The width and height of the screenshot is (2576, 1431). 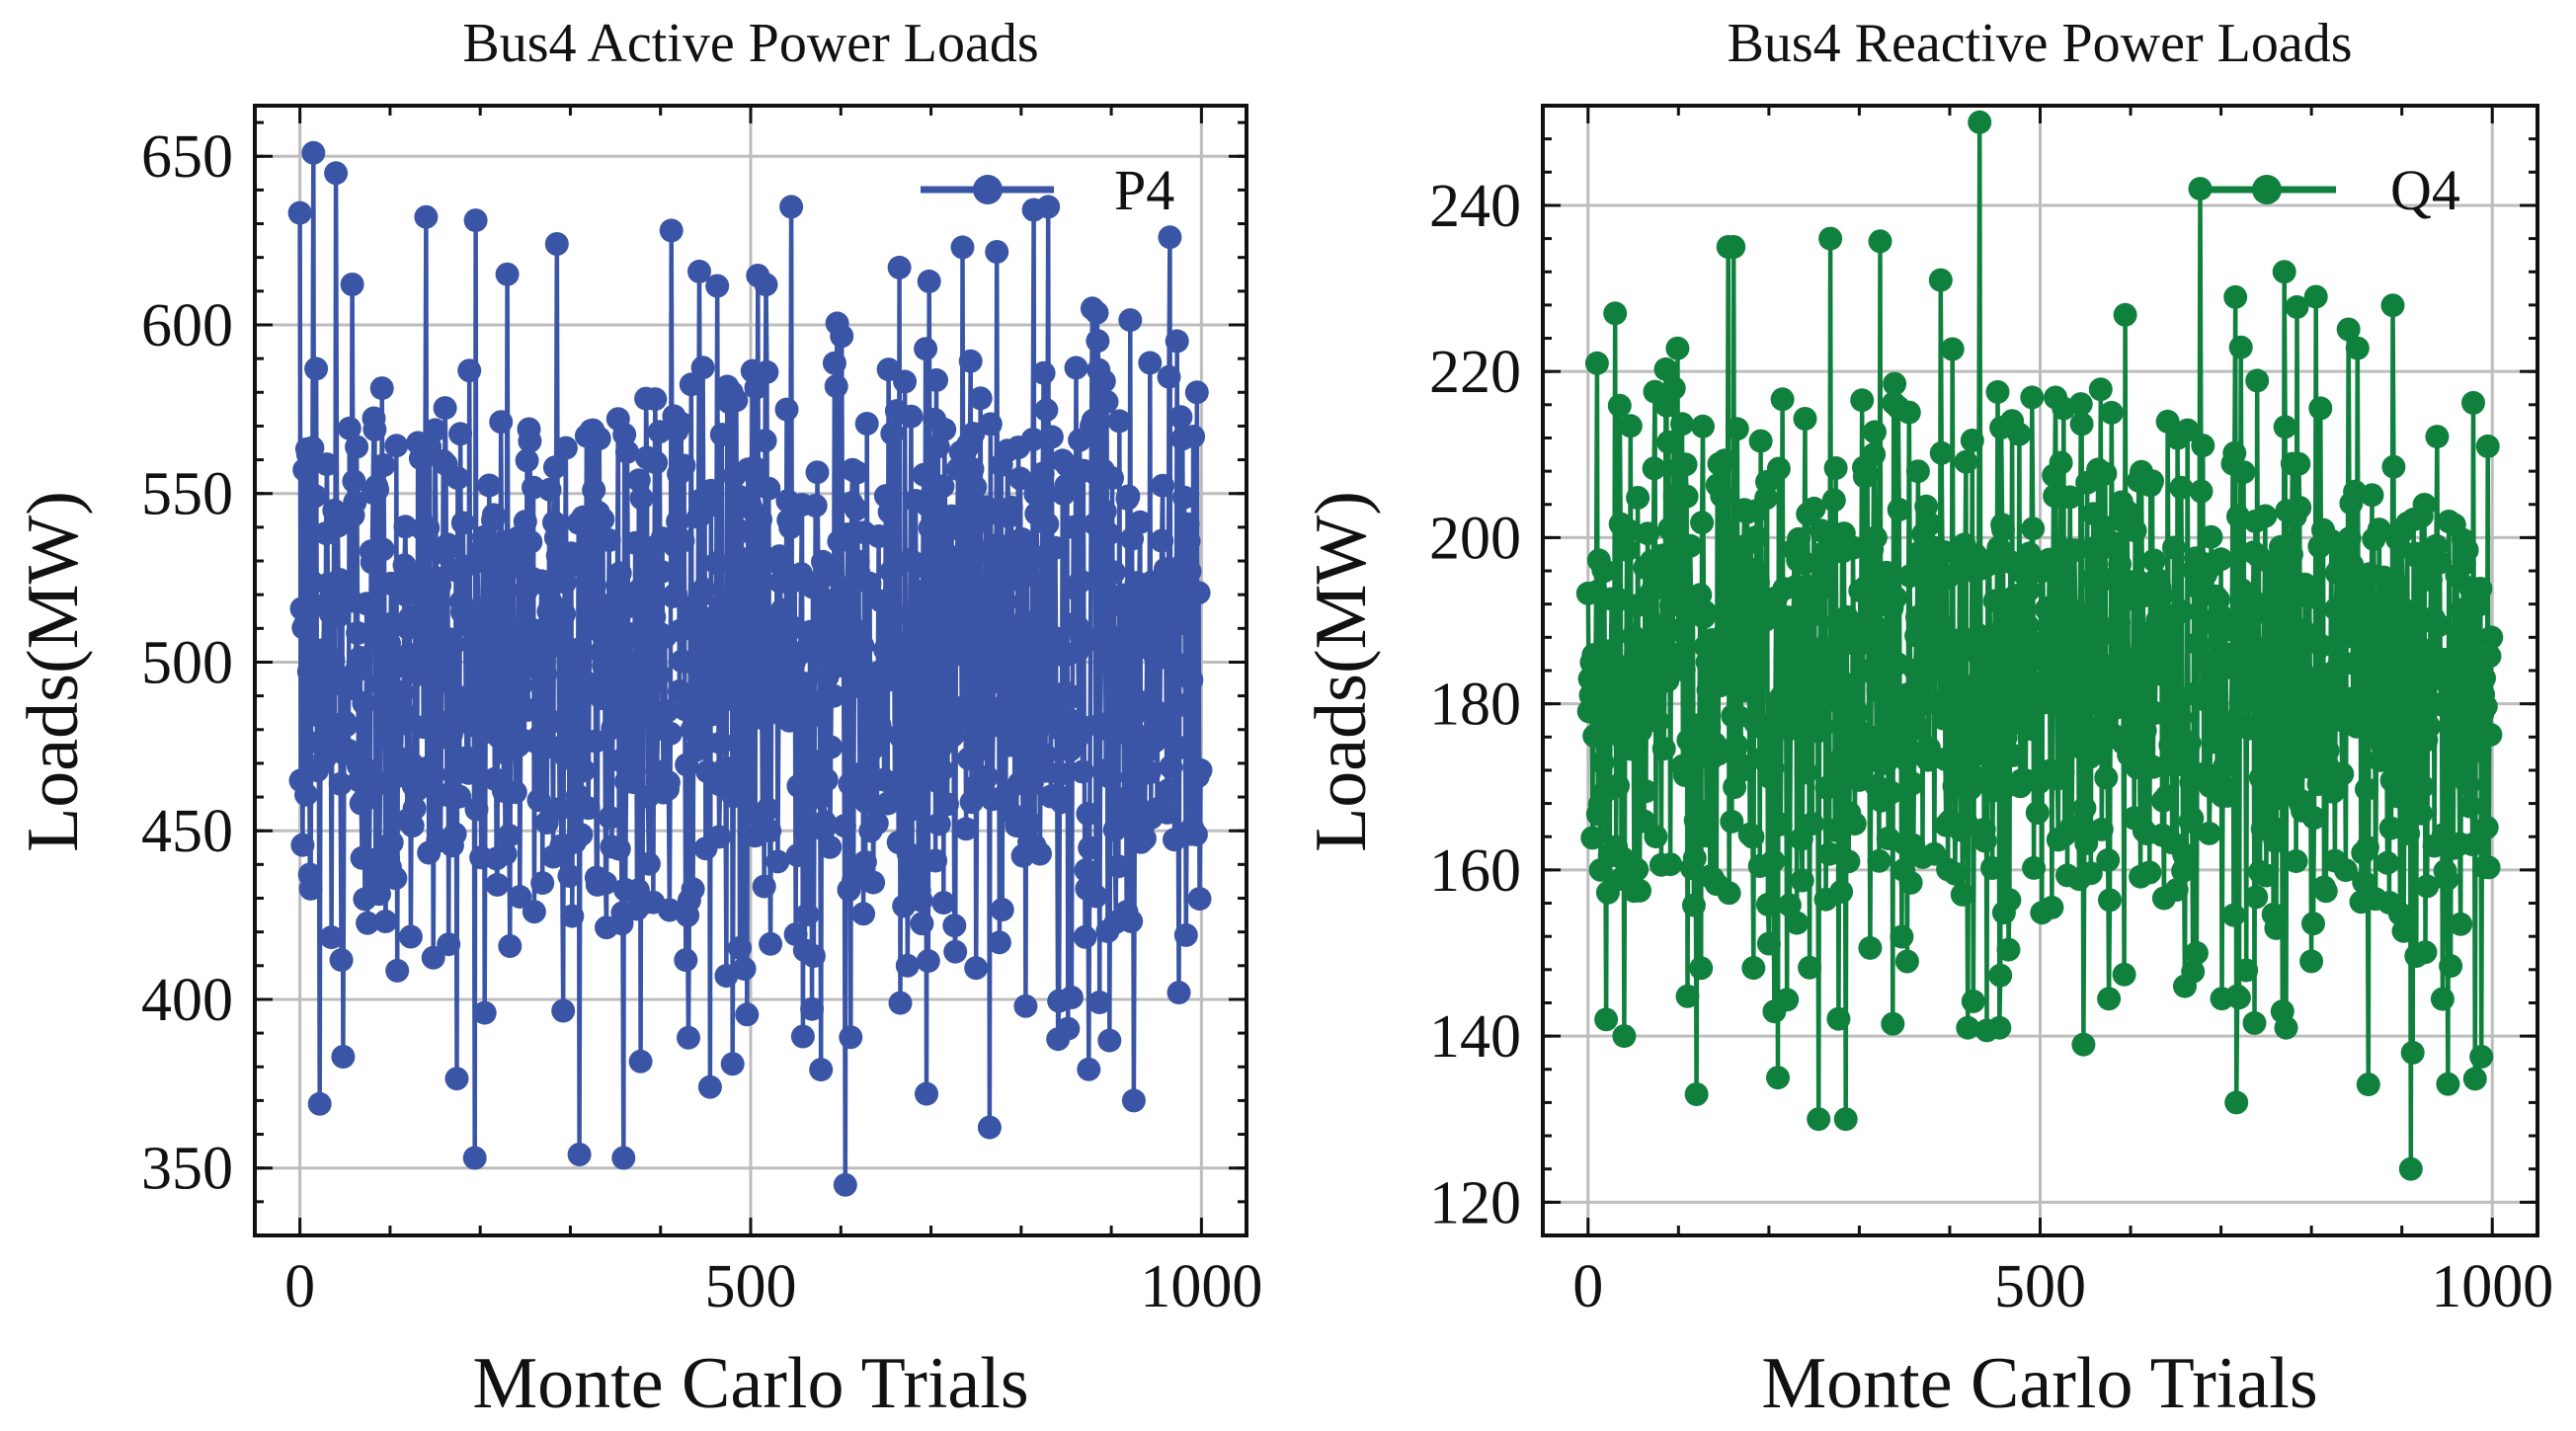 What do you see at coordinates (1047, 190) in the screenshot?
I see `p4-legend: P4` at bounding box center [1047, 190].